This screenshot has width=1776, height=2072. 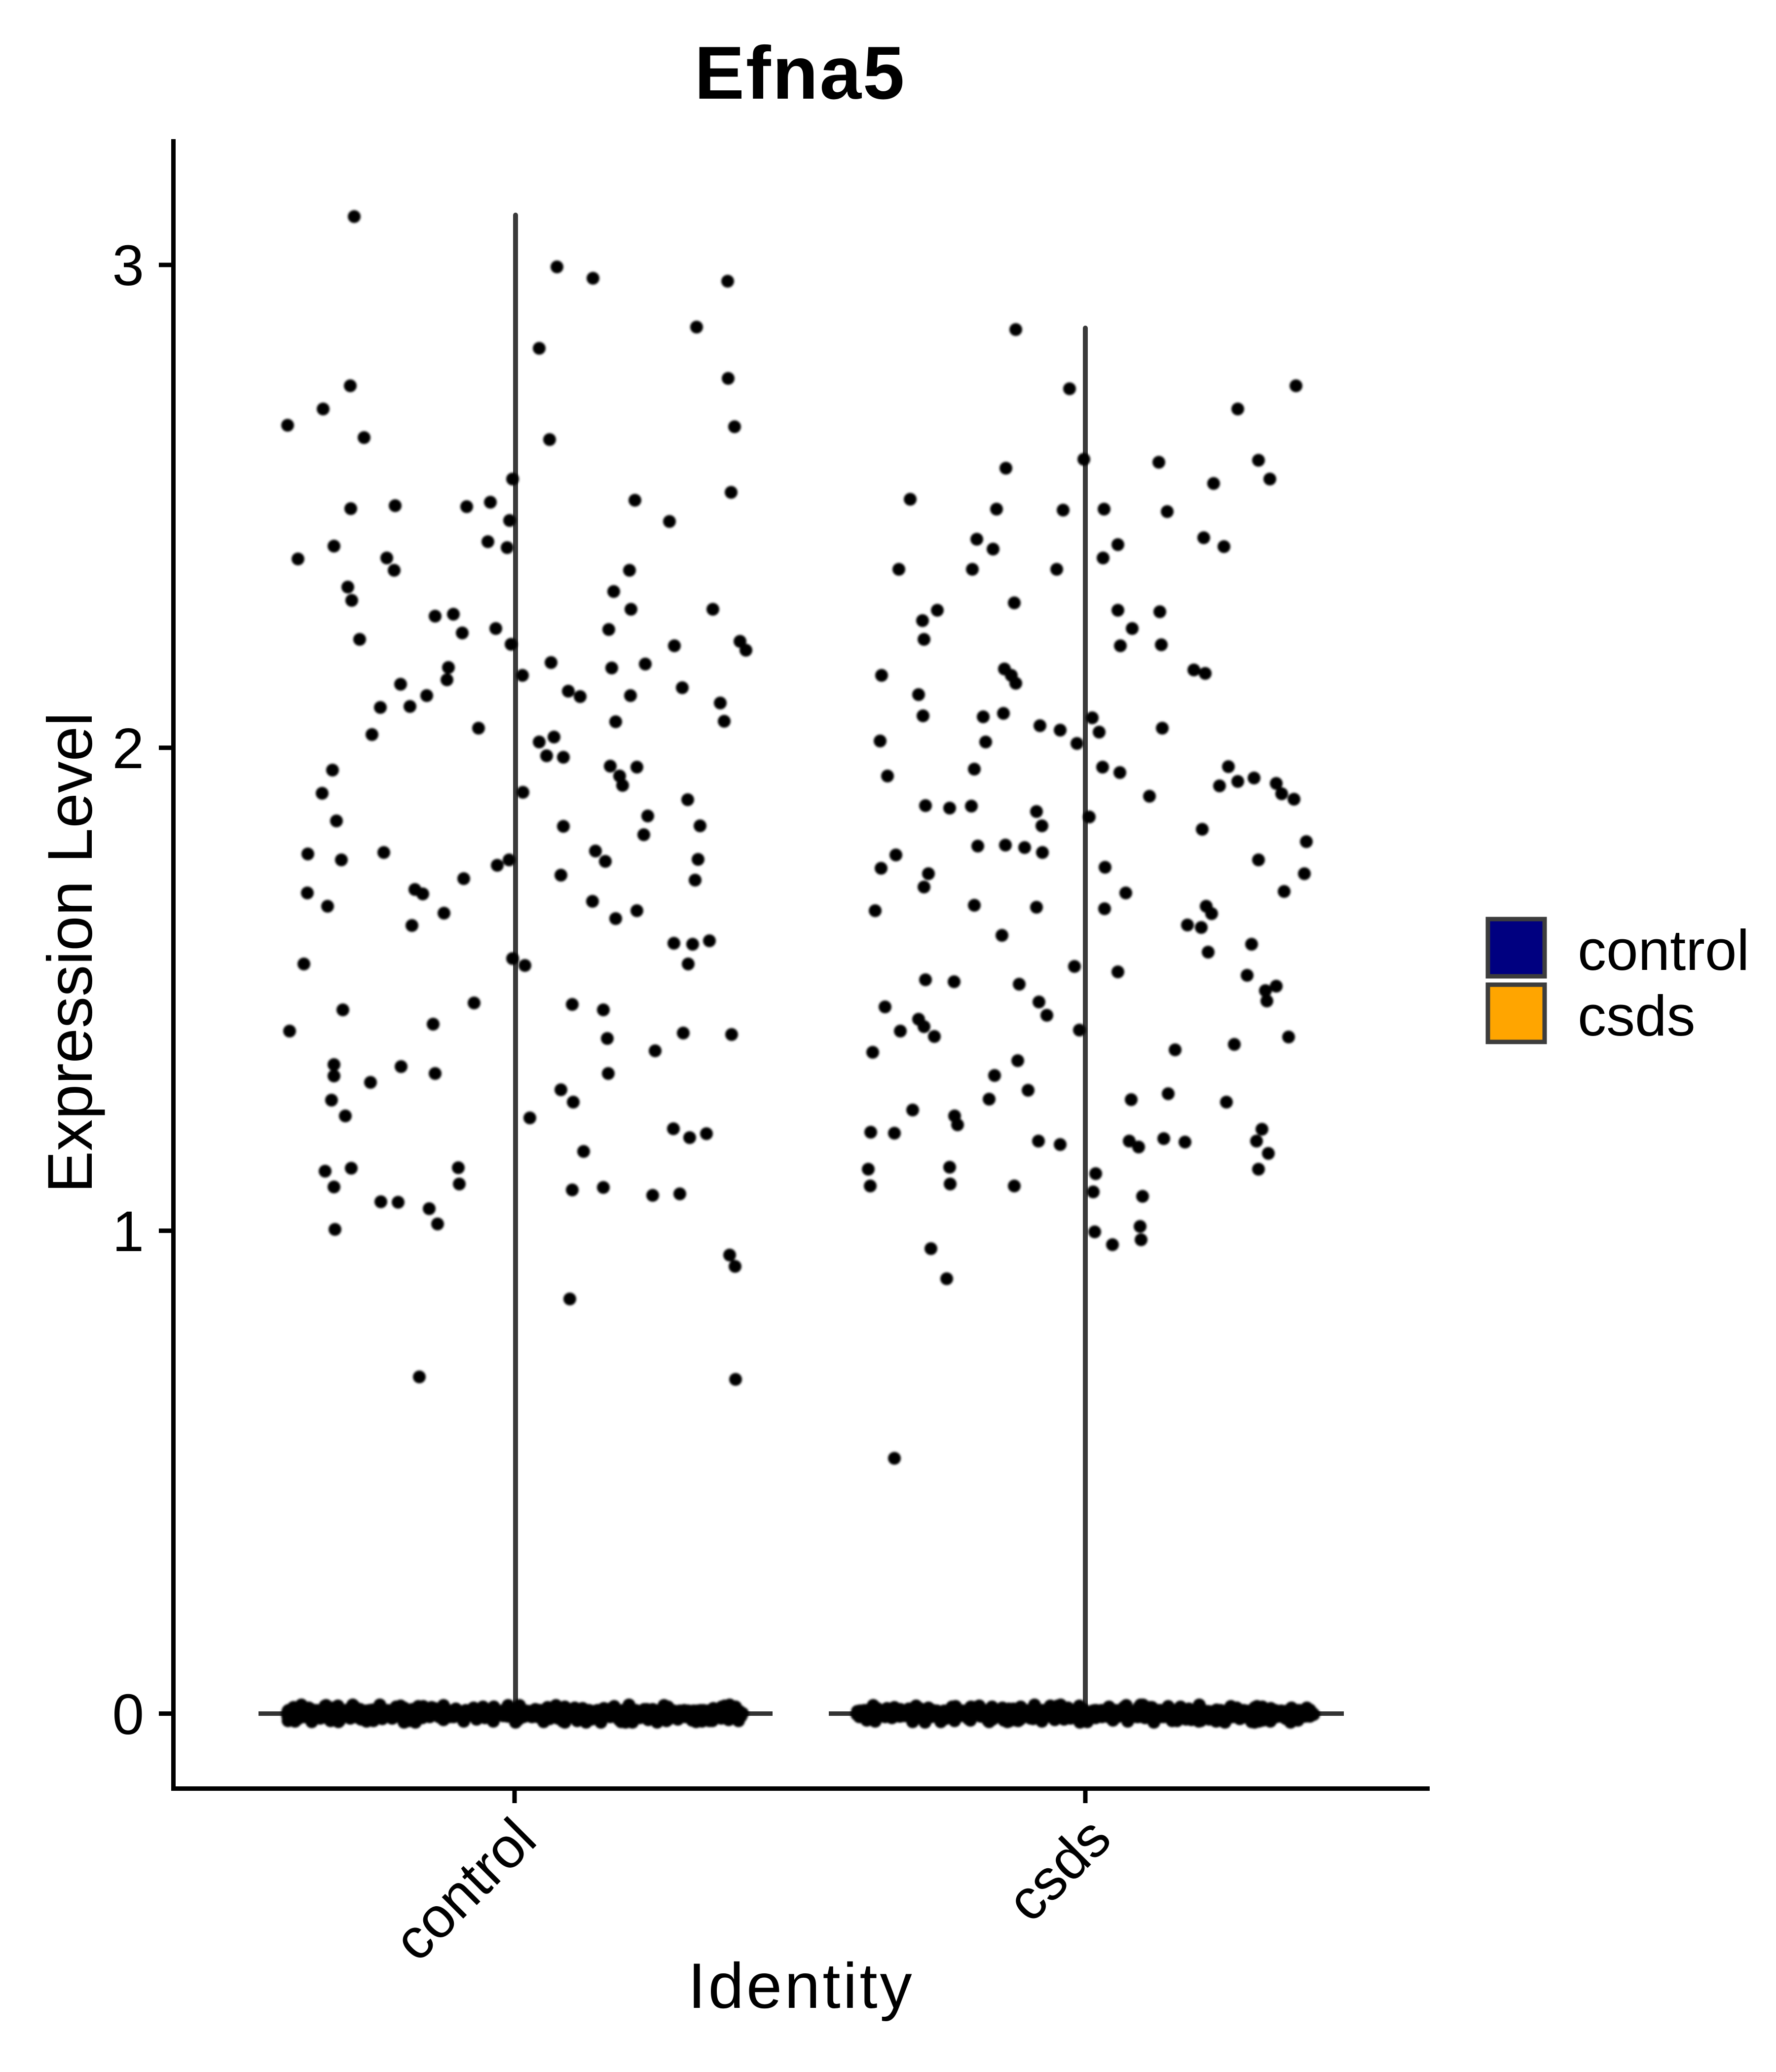 What do you see at coordinates (128, 1231) in the screenshot?
I see `svg-text: 1` at bounding box center [128, 1231].